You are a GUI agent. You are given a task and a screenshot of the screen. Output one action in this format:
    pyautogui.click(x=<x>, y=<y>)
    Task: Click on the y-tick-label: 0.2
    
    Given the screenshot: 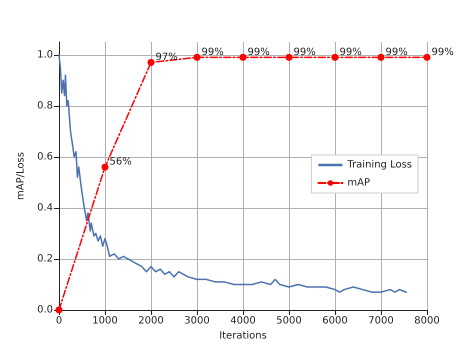 What is the action you would take?
    pyautogui.click(x=45, y=258)
    